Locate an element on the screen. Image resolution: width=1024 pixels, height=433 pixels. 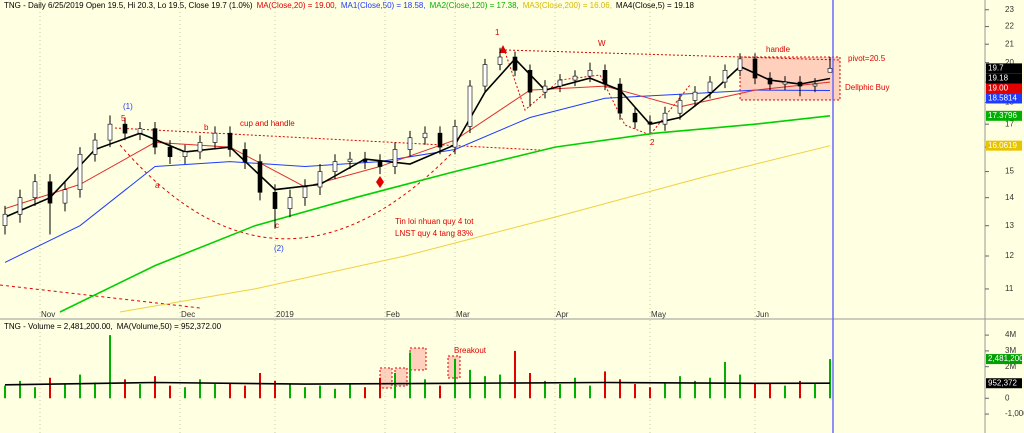
title-part: MA(Close,20) = 19.00, is located at coordinates (297, 5).